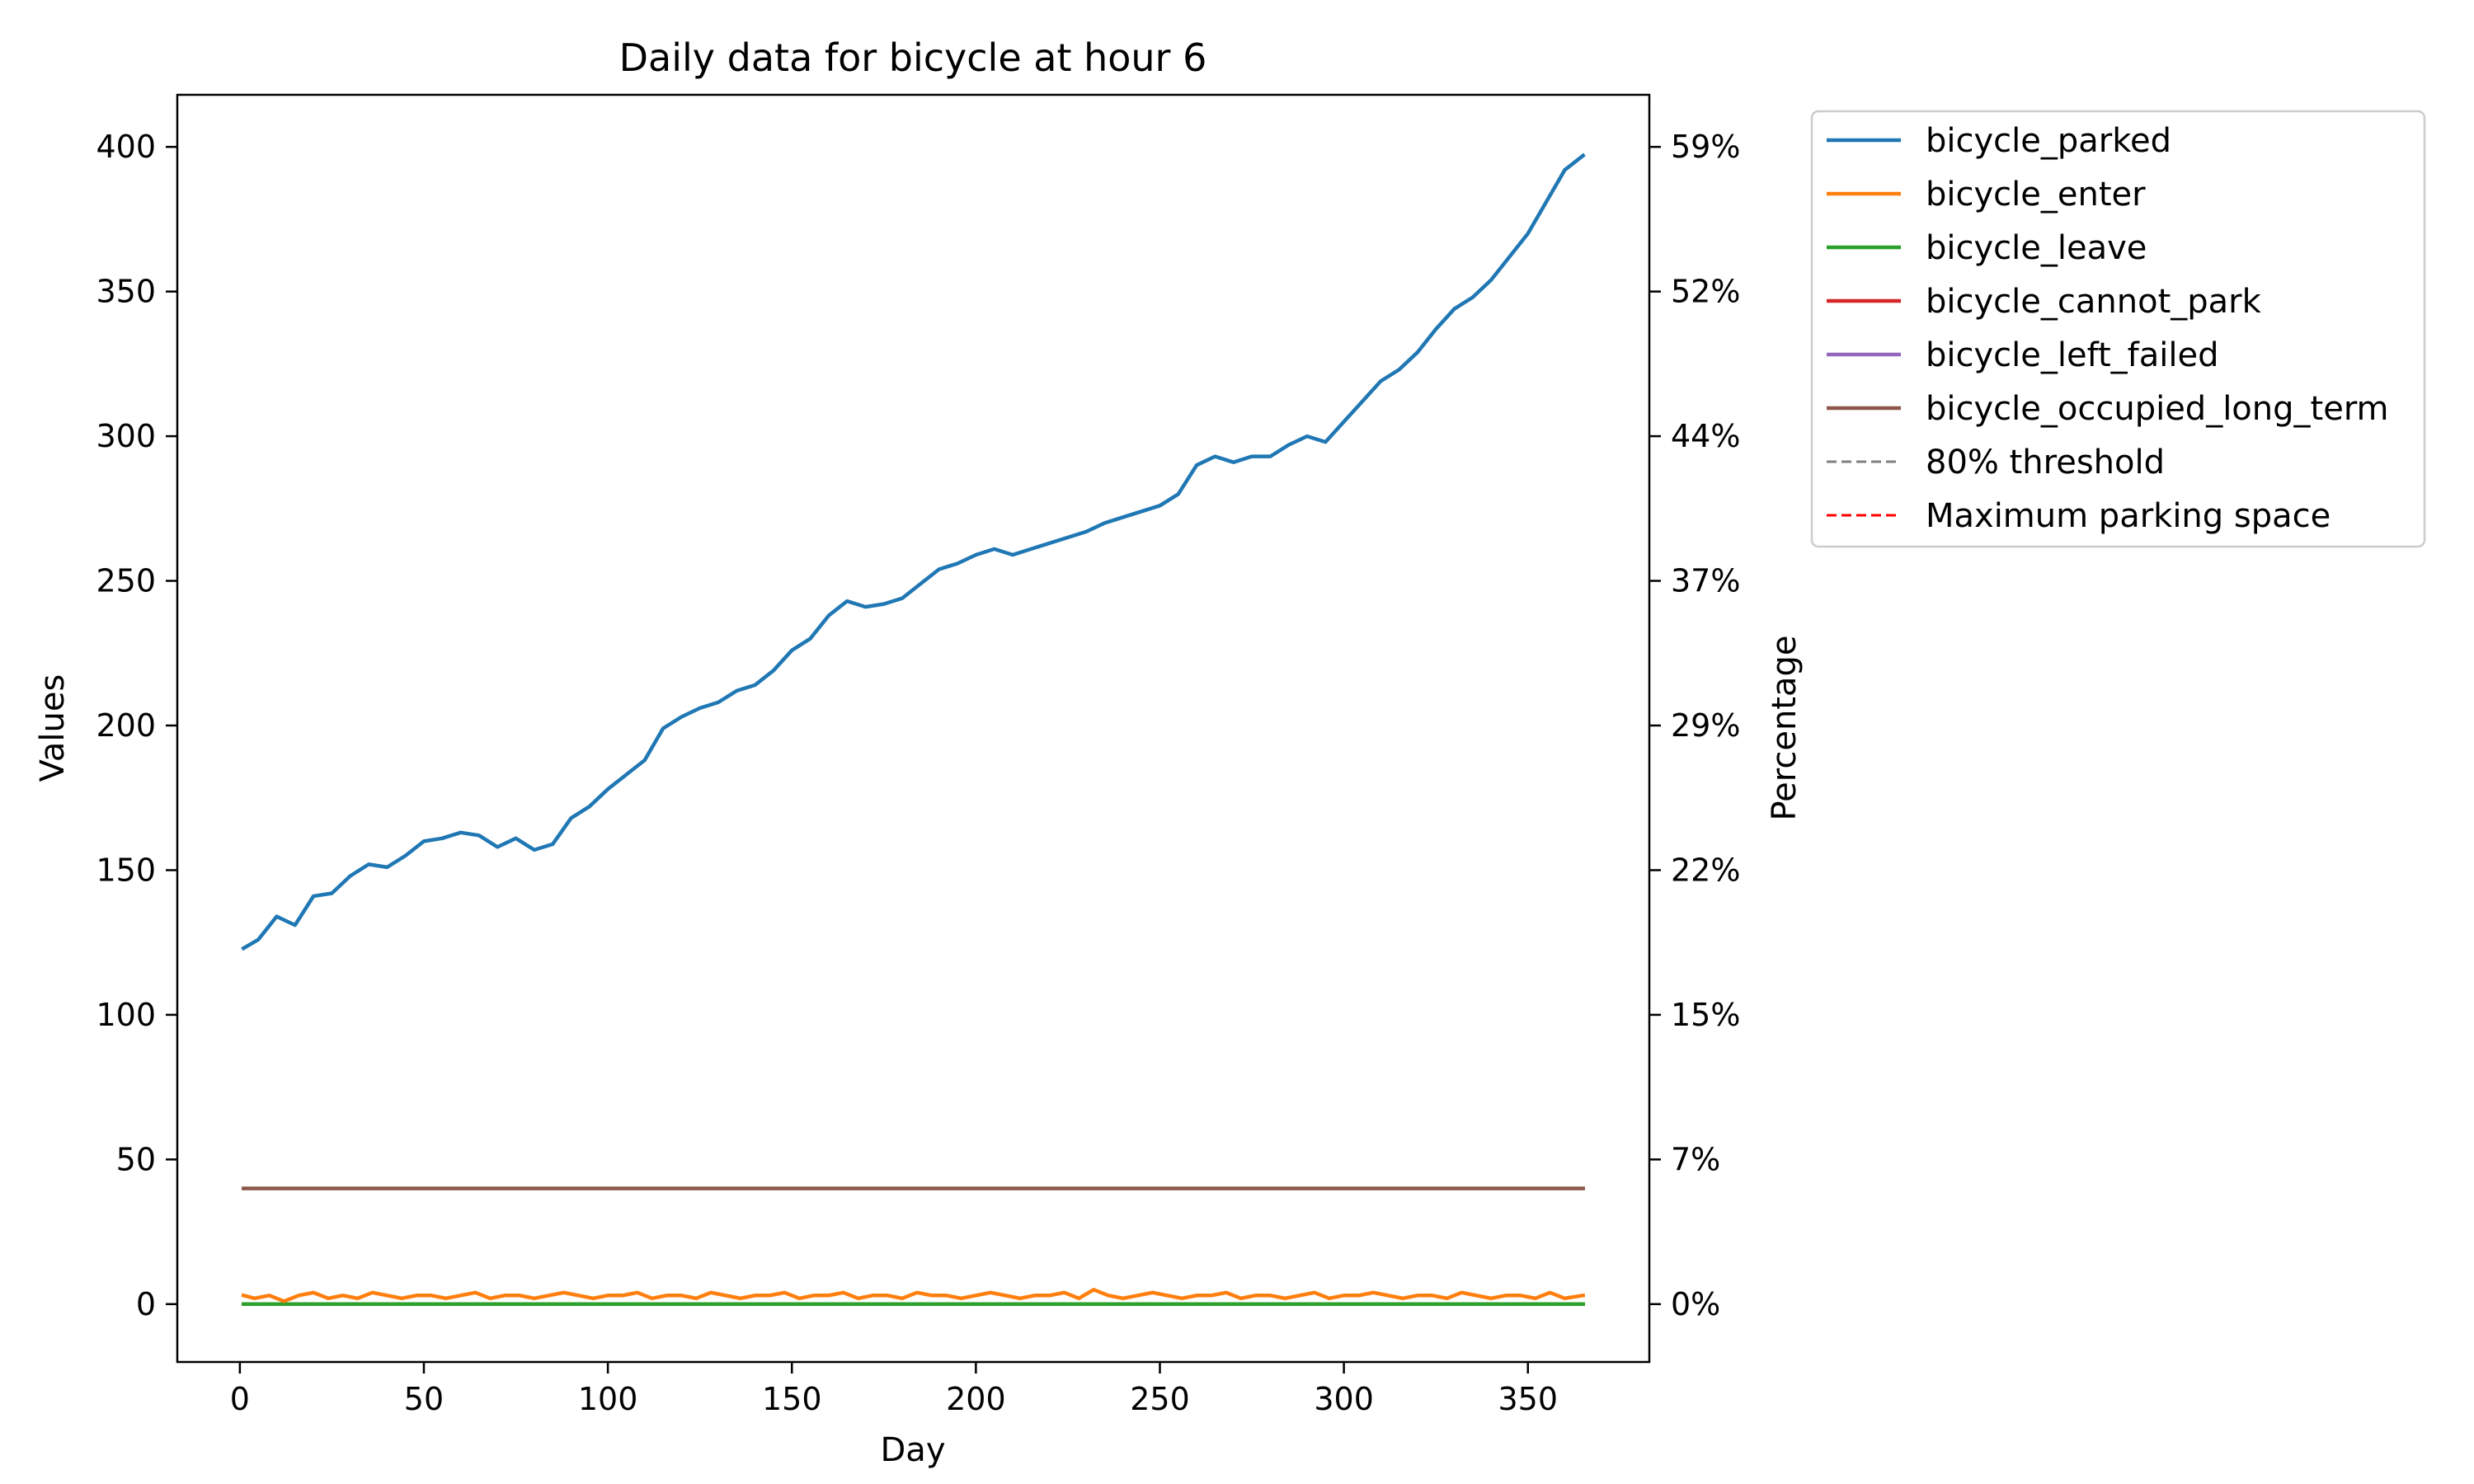 The height and width of the screenshot is (1484, 2474). I want to click on legend-label: bicycle_cannot_park, so click(2094, 302).